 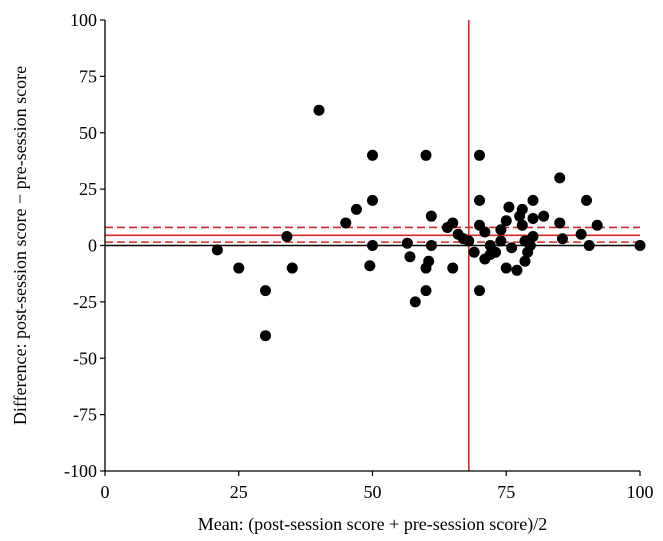 What do you see at coordinates (83, 20) in the screenshot?
I see `y-tick-label: 100` at bounding box center [83, 20].